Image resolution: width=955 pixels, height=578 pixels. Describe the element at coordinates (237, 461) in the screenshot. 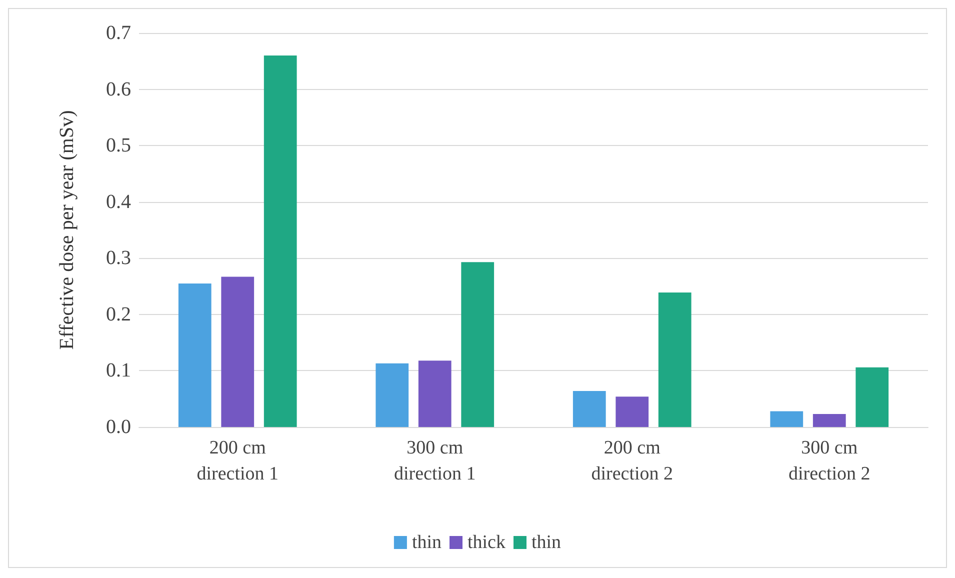

I see `x-tick-label: 200 cm direction 1` at that location.